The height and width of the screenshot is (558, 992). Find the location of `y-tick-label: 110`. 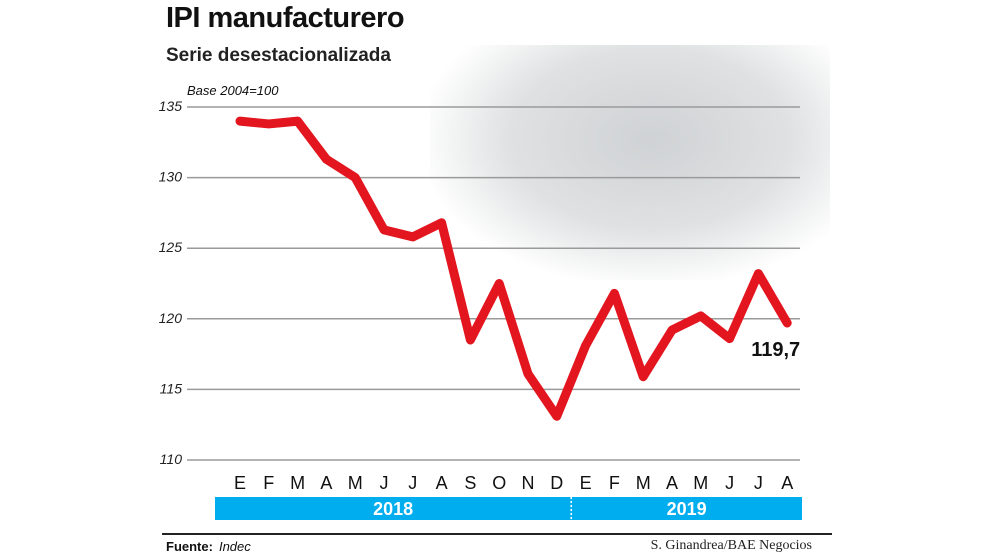

y-tick-label: 110 is located at coordinates (171, 459).